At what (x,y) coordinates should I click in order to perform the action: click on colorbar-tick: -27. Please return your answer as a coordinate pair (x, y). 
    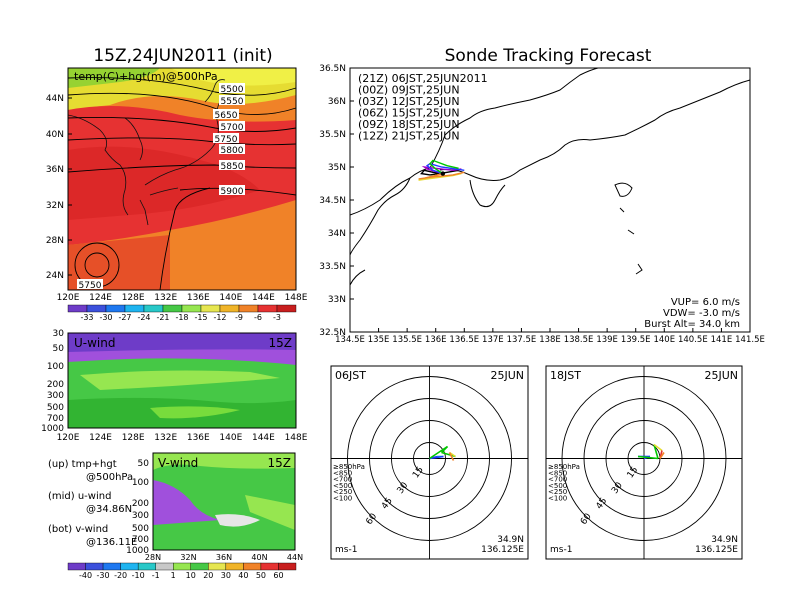
    Looking at the image, I should click on (124, 317).